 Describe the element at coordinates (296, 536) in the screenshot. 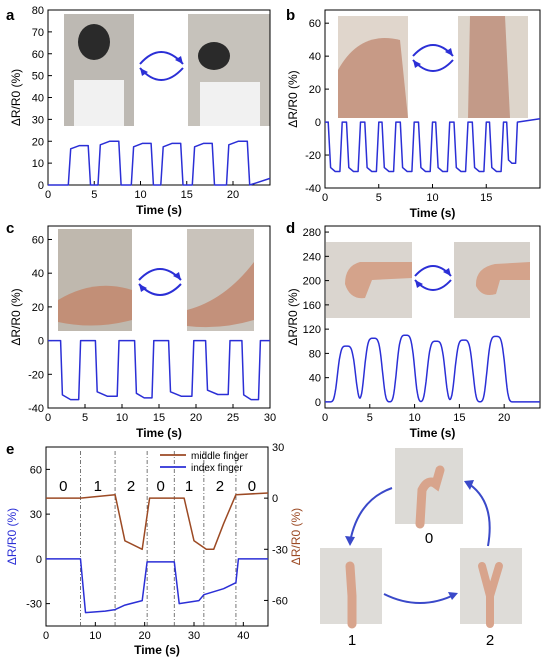

I see `y-axis-label-right: ΔR/R0 (%)` at that location.